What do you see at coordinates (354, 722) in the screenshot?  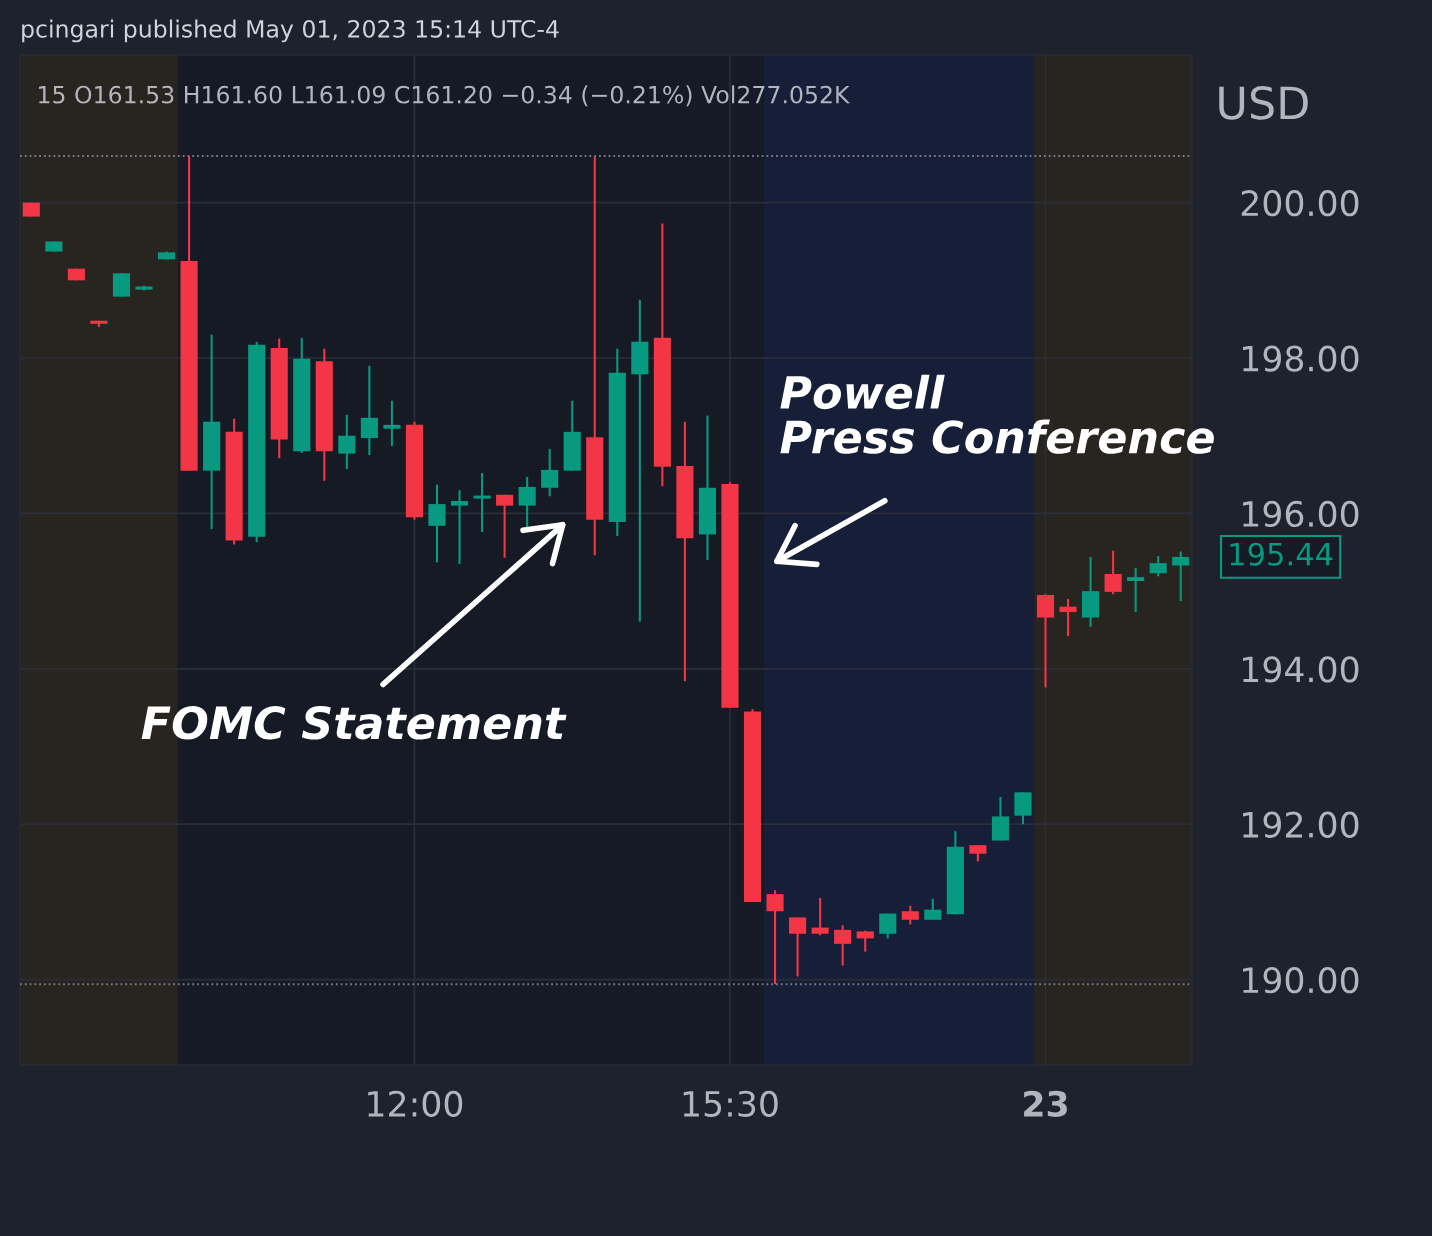 I see `annotation: FOMC Statement` at bounding box center [354, 722].